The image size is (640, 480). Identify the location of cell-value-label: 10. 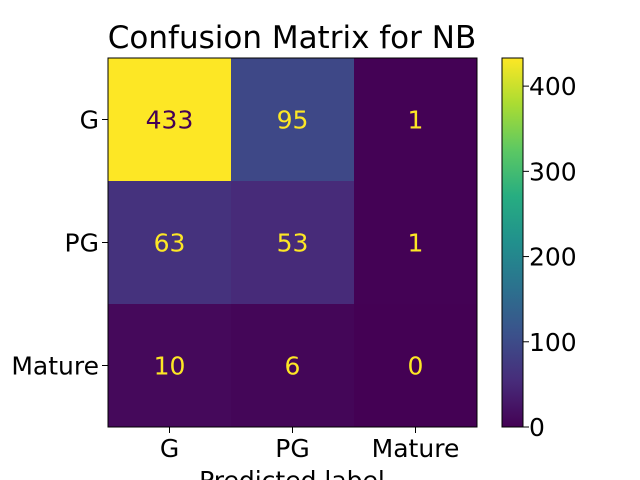
(170, 366).